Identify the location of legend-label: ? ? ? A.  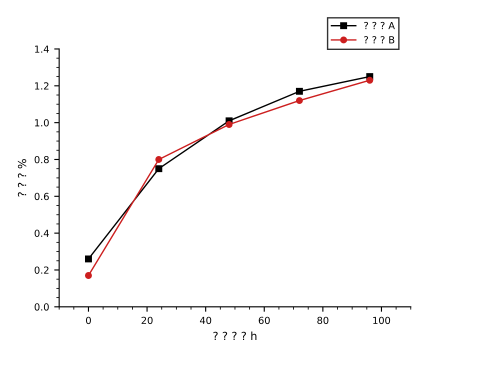
(379, 26).